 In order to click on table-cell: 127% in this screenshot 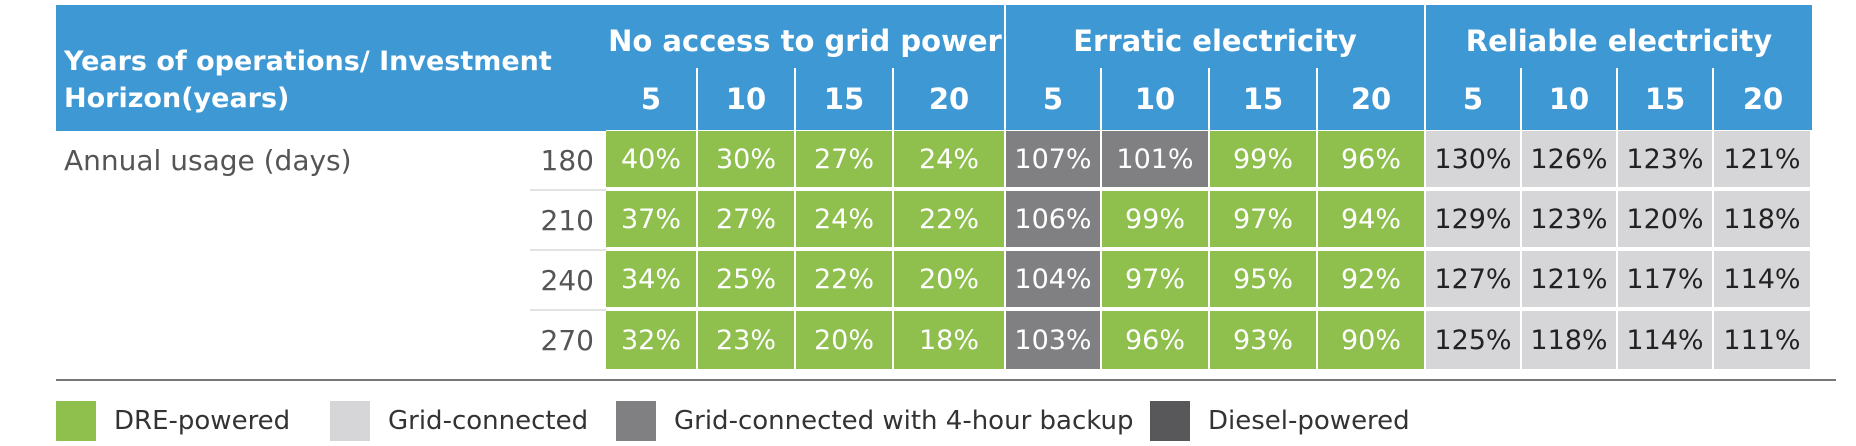, I will do `click(1474, 280)`.